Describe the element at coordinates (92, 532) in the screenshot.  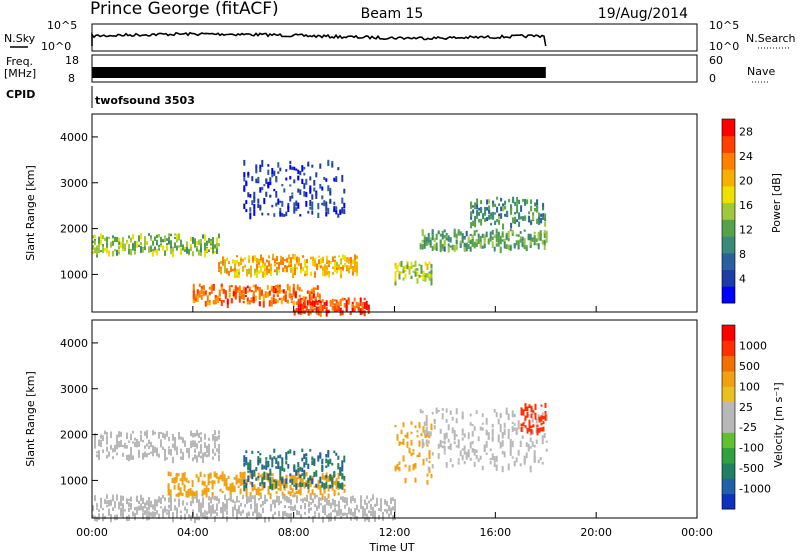
I see `time-tick-label: 00:00` at that location.